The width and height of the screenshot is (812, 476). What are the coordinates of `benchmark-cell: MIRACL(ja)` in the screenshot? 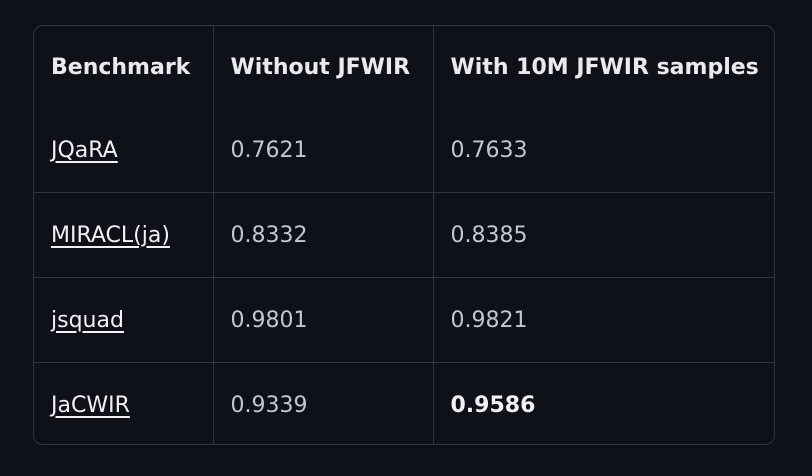 It's located at (124, 235).